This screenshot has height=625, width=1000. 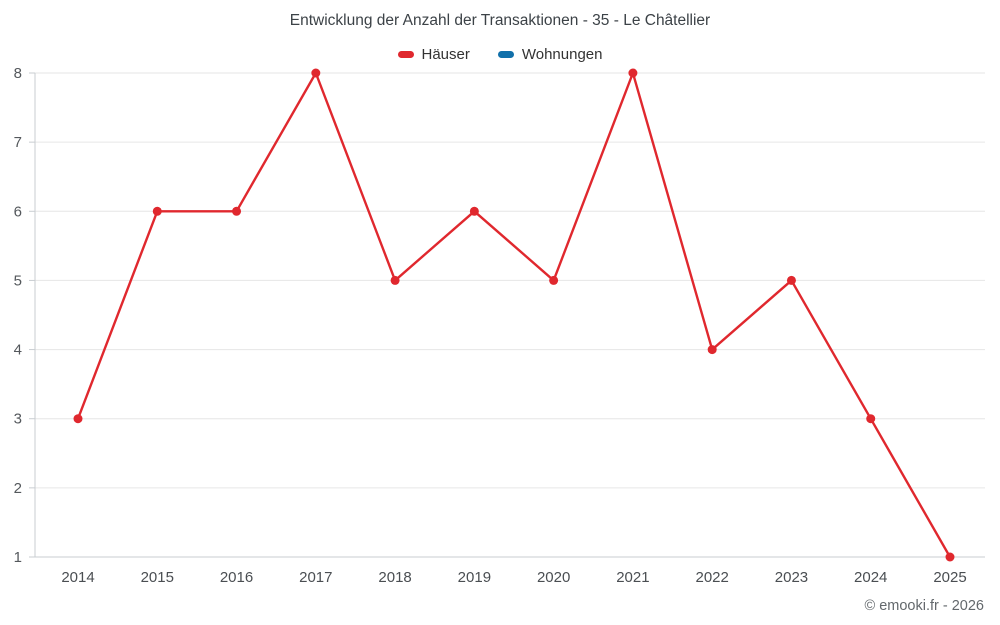 I want to click on x-tick-label: 2019, so click(x=474, y=577).